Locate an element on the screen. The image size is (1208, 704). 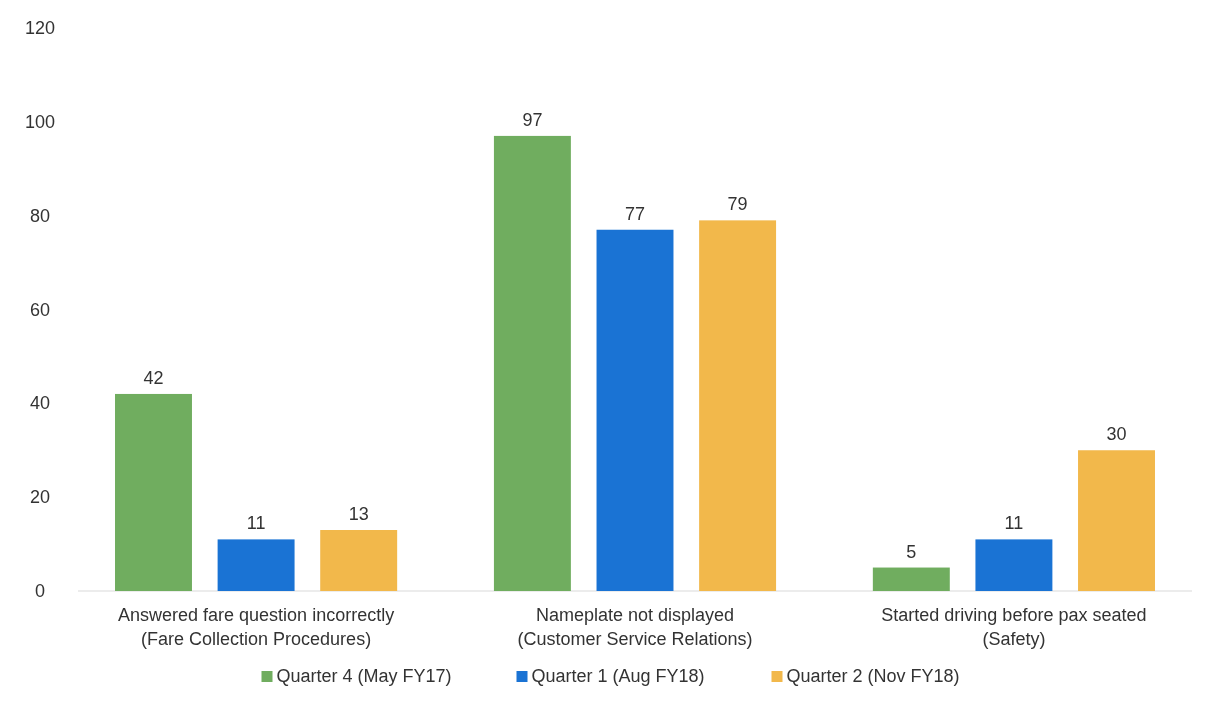
legend-label: Quarter 4 (May FY17) is located at coordinates (364, 676).